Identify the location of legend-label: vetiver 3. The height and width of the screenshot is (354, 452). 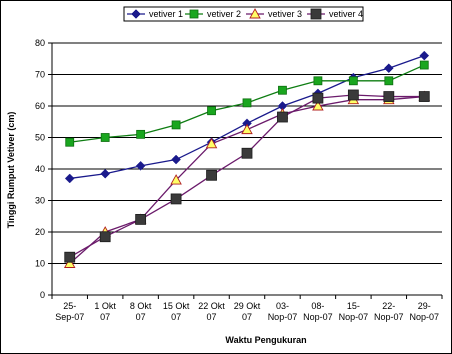
(285, 14).